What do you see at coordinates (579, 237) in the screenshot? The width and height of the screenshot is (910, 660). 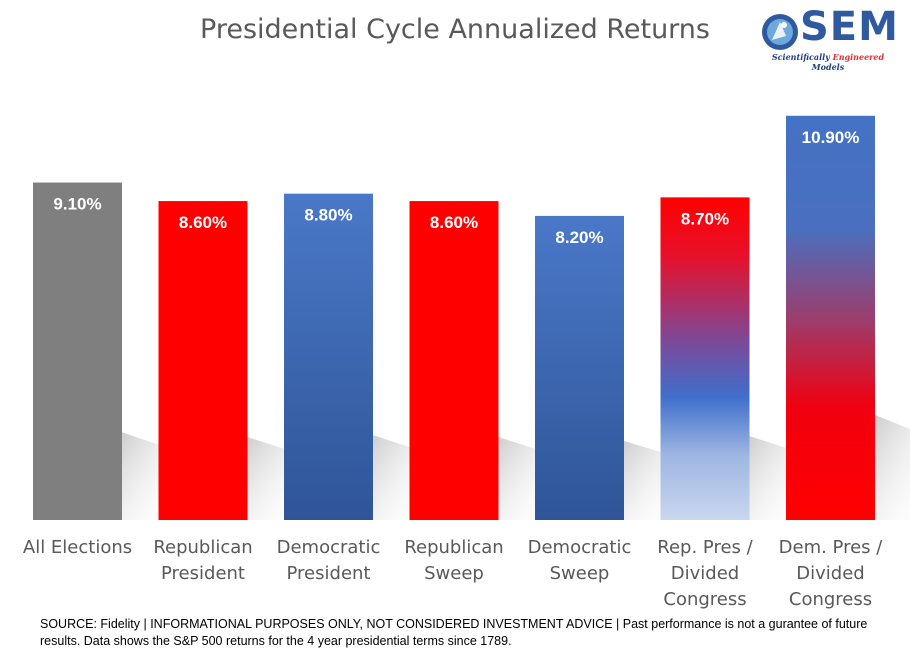 I see `data-label-4: 8.20%` at bounding box center [579, 237].